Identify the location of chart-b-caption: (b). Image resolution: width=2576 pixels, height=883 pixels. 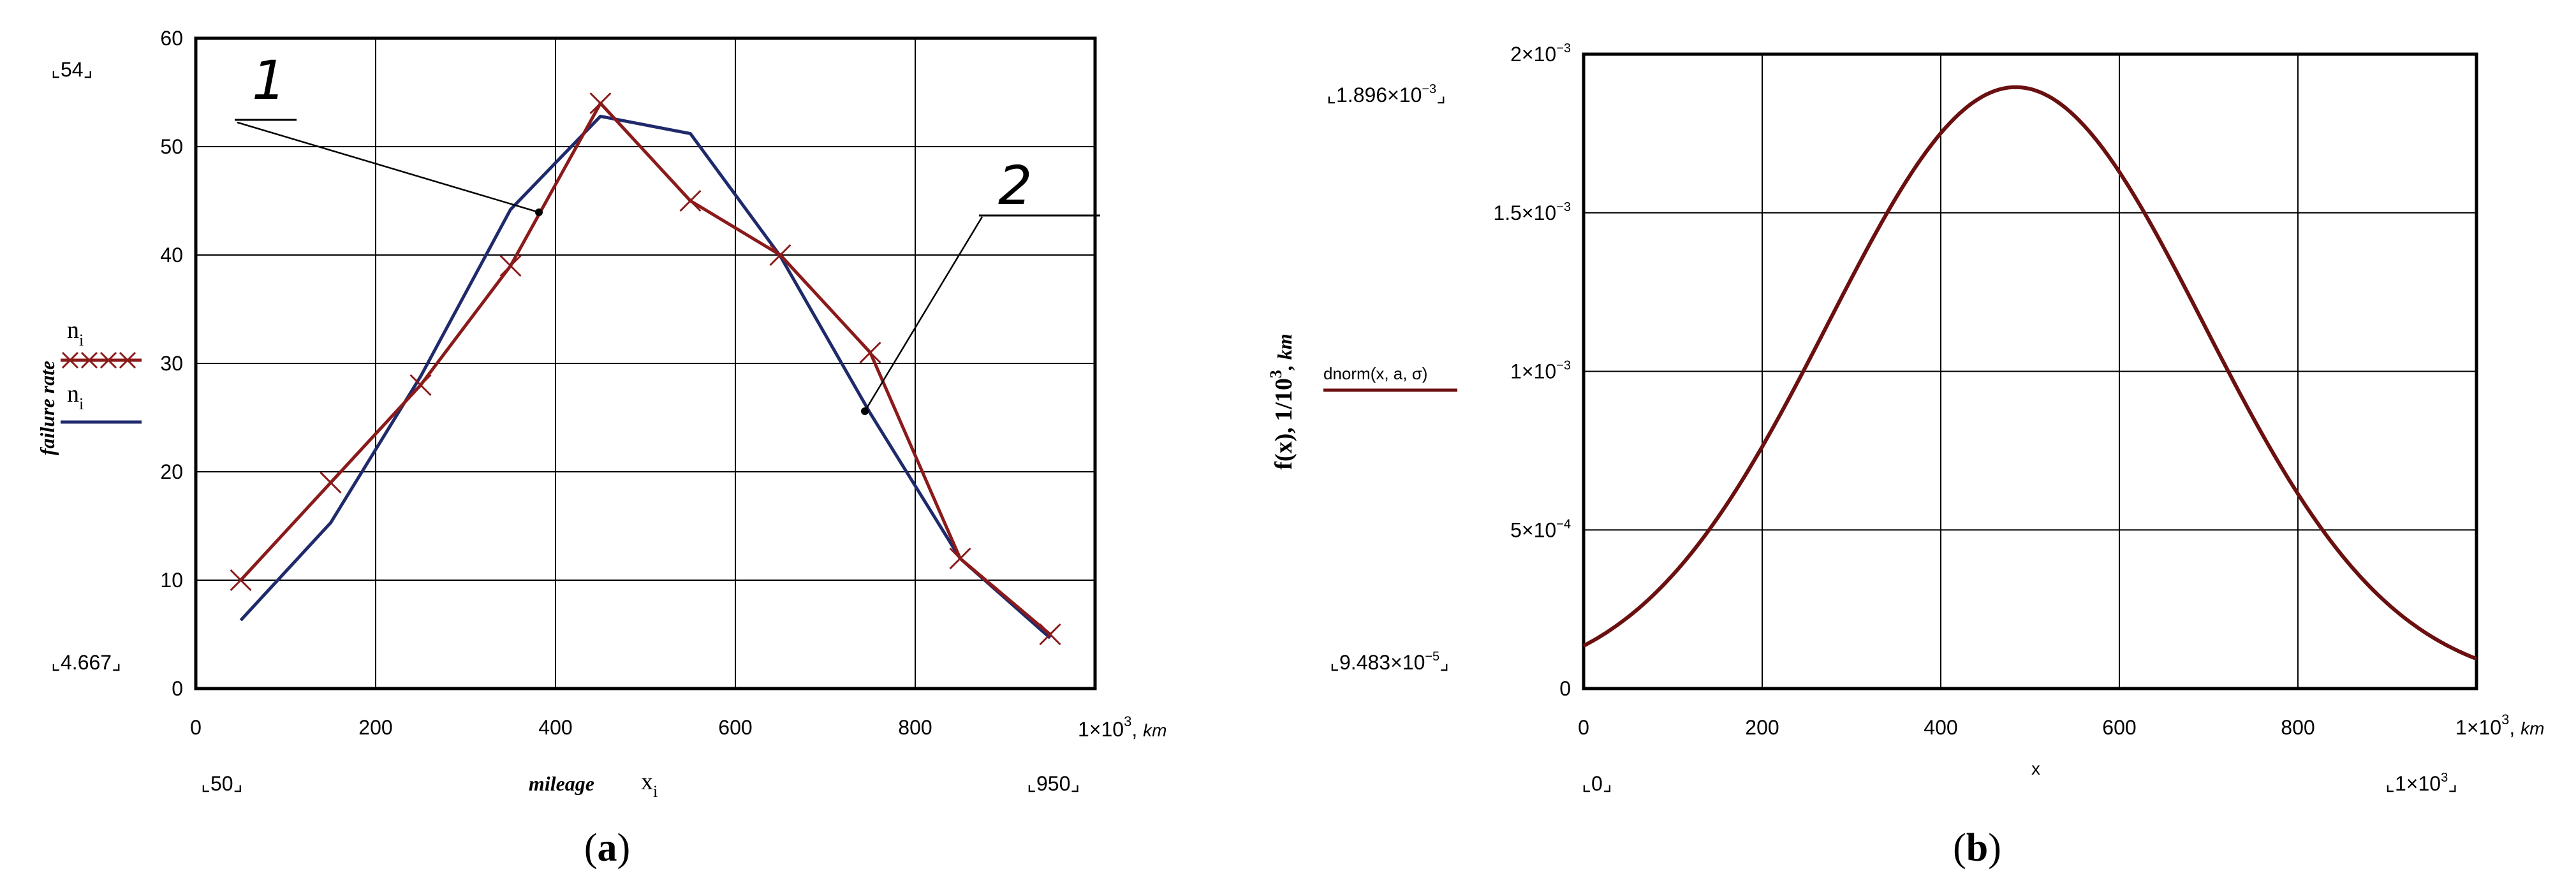
(1977, 848).